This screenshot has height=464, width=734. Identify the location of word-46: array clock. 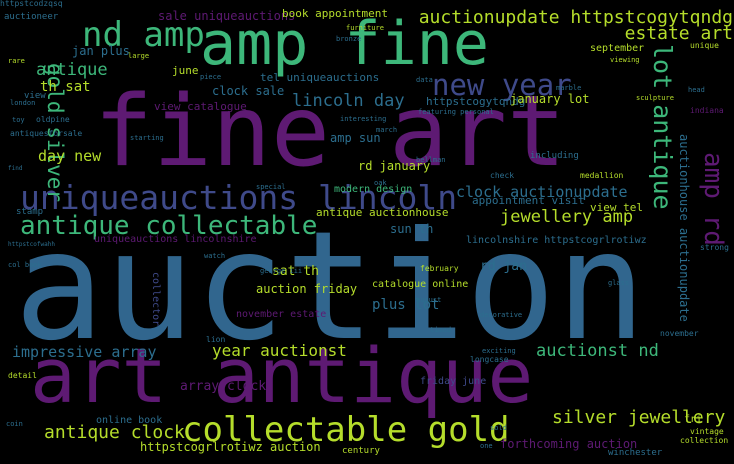
(223, 386).